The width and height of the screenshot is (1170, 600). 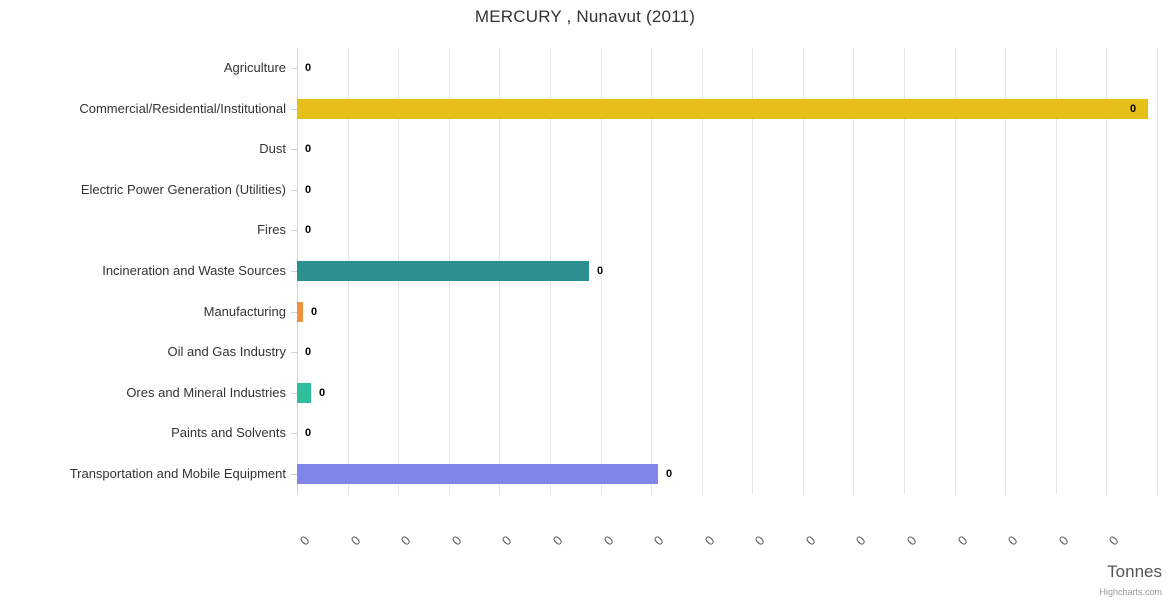 What do you see at coordinates (1134, 571) in the screenshot?
I see `x-axis-title: Tonnes` at bounding box center [1134, 571].